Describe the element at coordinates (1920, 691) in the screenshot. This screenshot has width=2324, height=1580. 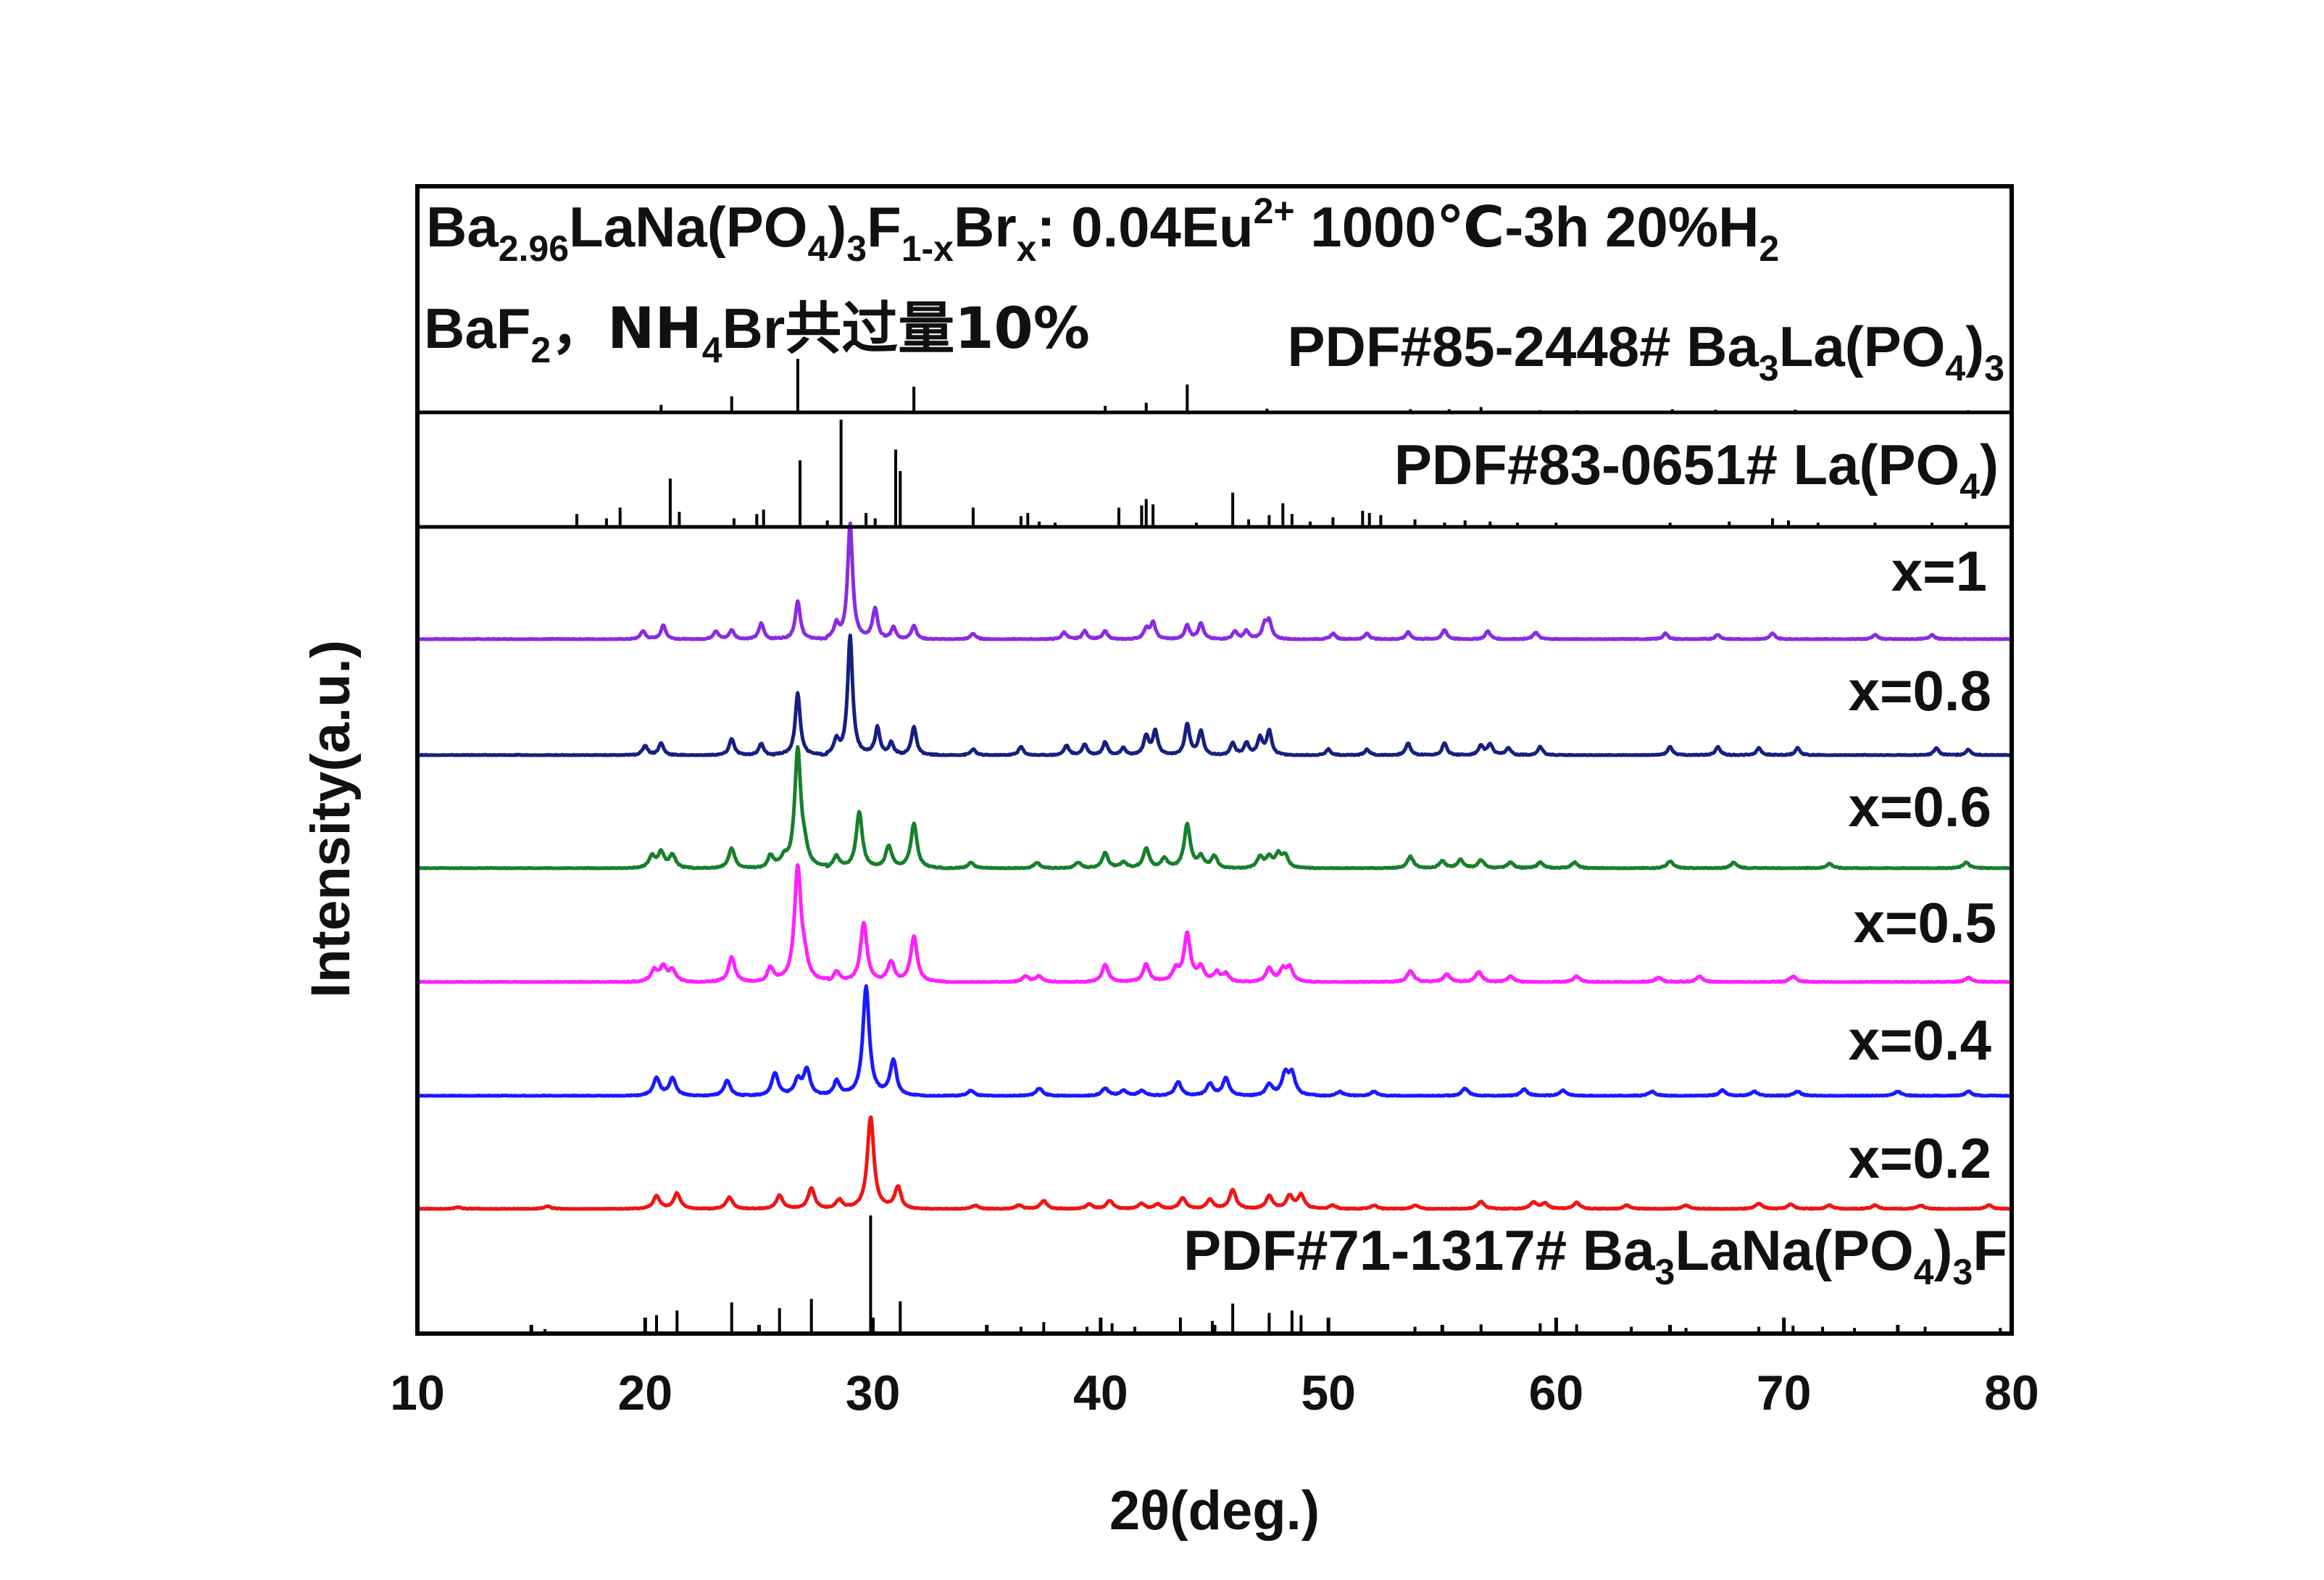
I see `series-label-x-0-8: x=0.8` at that location.